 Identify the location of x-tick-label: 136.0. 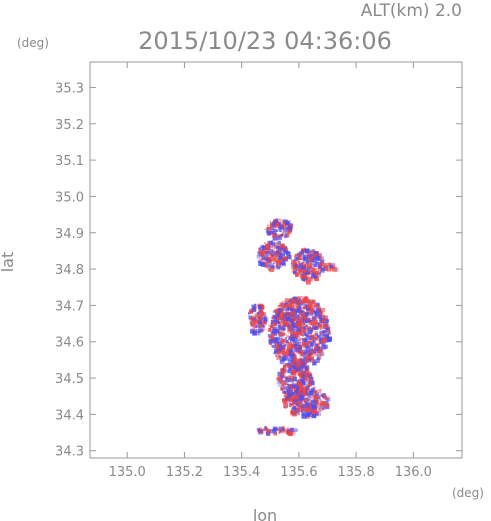
(413, 472).